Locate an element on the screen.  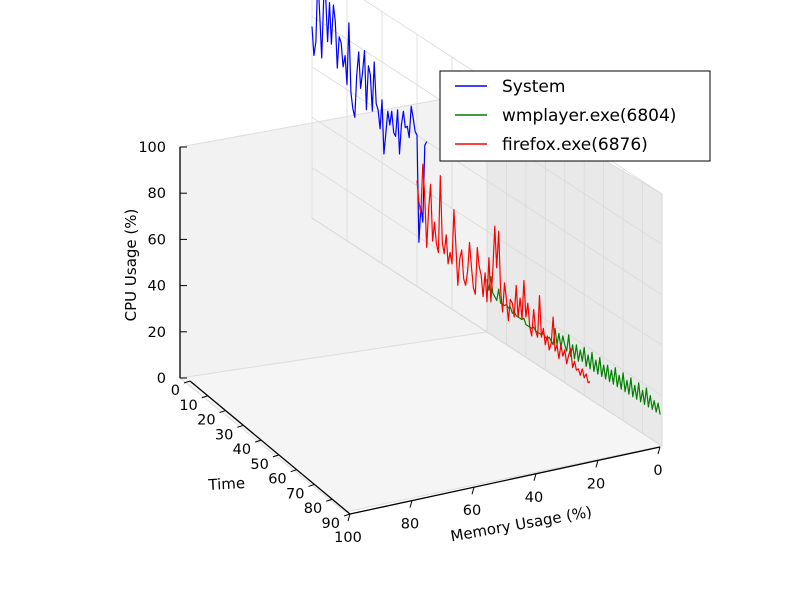
y-tick-label: 60 is located at coordinates (277, 480).